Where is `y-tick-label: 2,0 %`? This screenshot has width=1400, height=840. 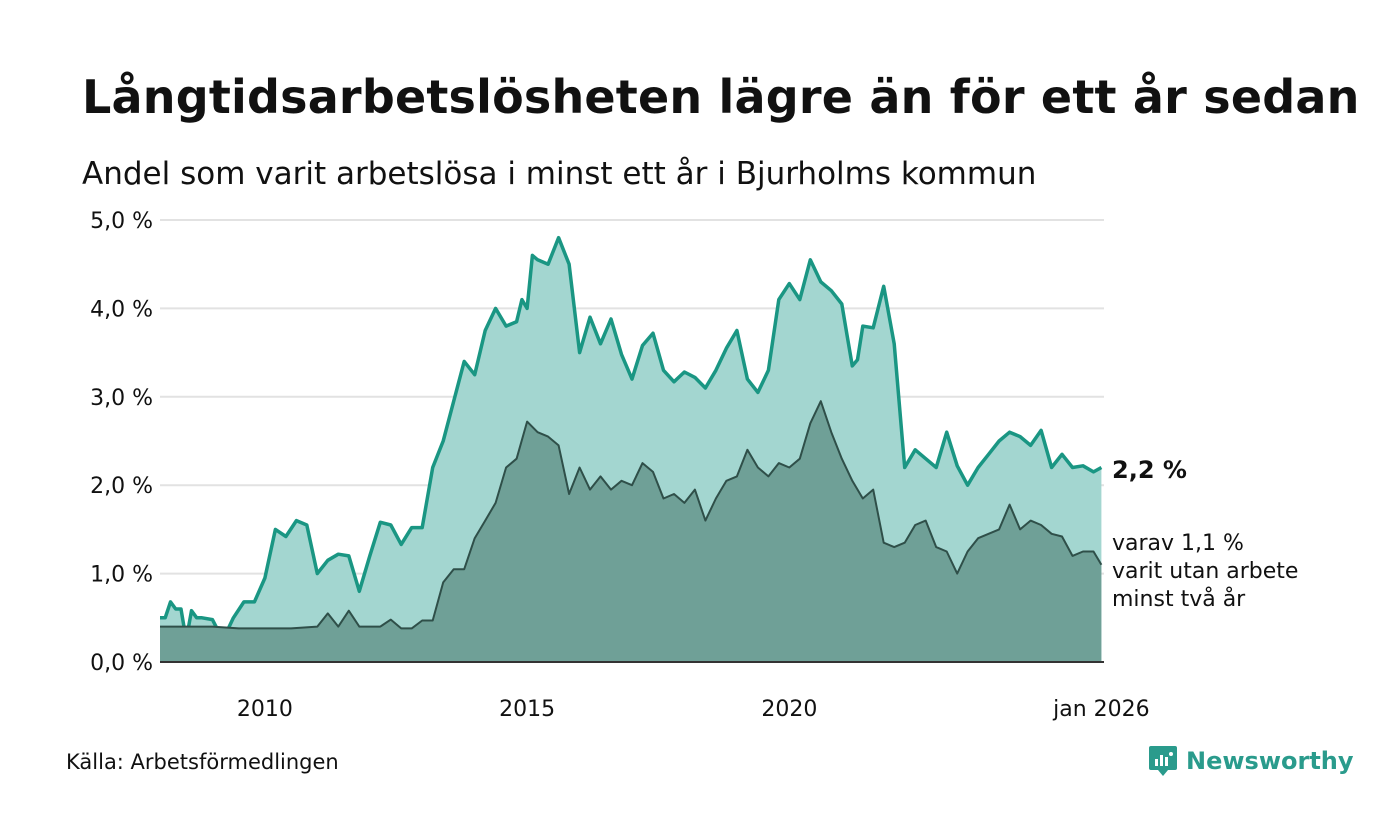 y-tick-label: 2,0 % is located at coordinates (121, 486).